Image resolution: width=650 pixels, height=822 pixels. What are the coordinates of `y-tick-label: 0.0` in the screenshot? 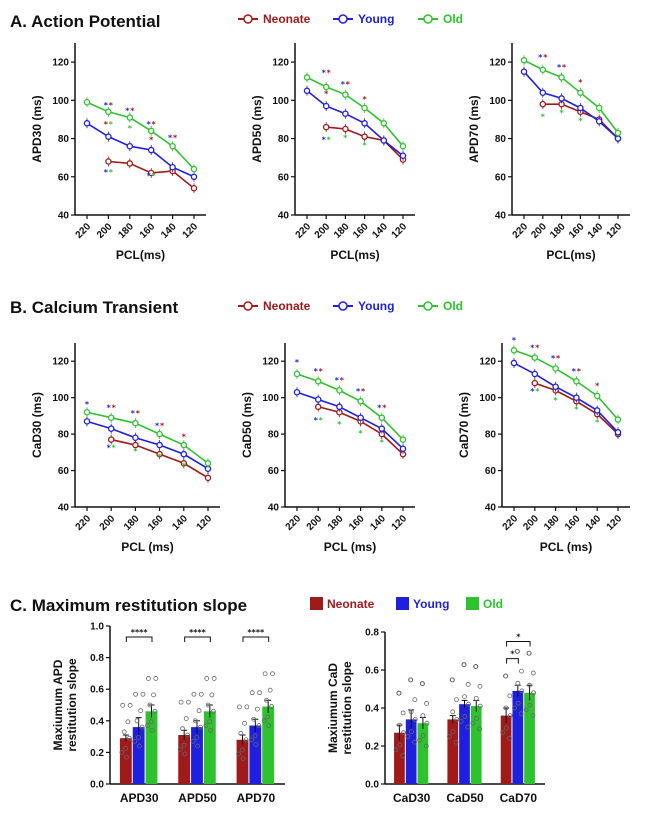 It's located at (97, 785).